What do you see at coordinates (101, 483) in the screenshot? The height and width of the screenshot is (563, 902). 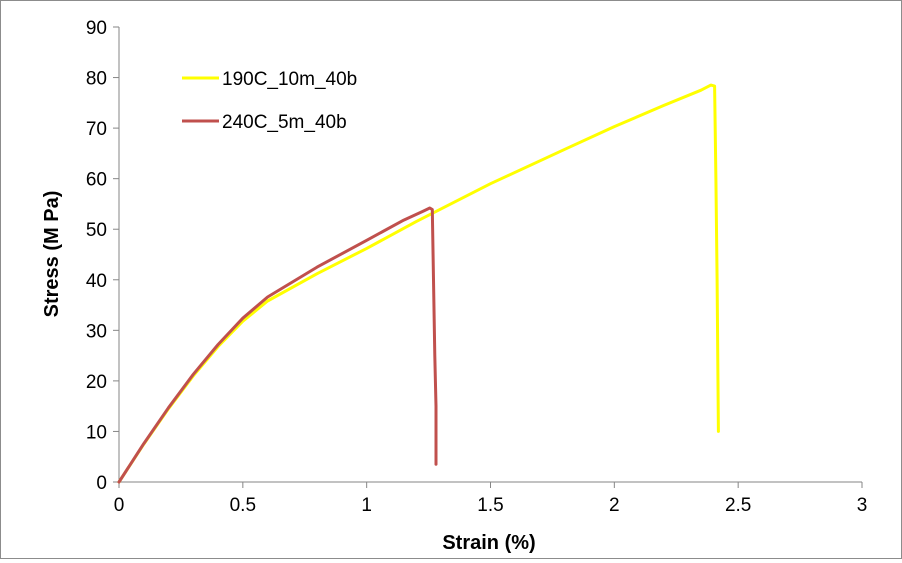 I see `y-tick-label: 0` at bounding box center [101, 483].